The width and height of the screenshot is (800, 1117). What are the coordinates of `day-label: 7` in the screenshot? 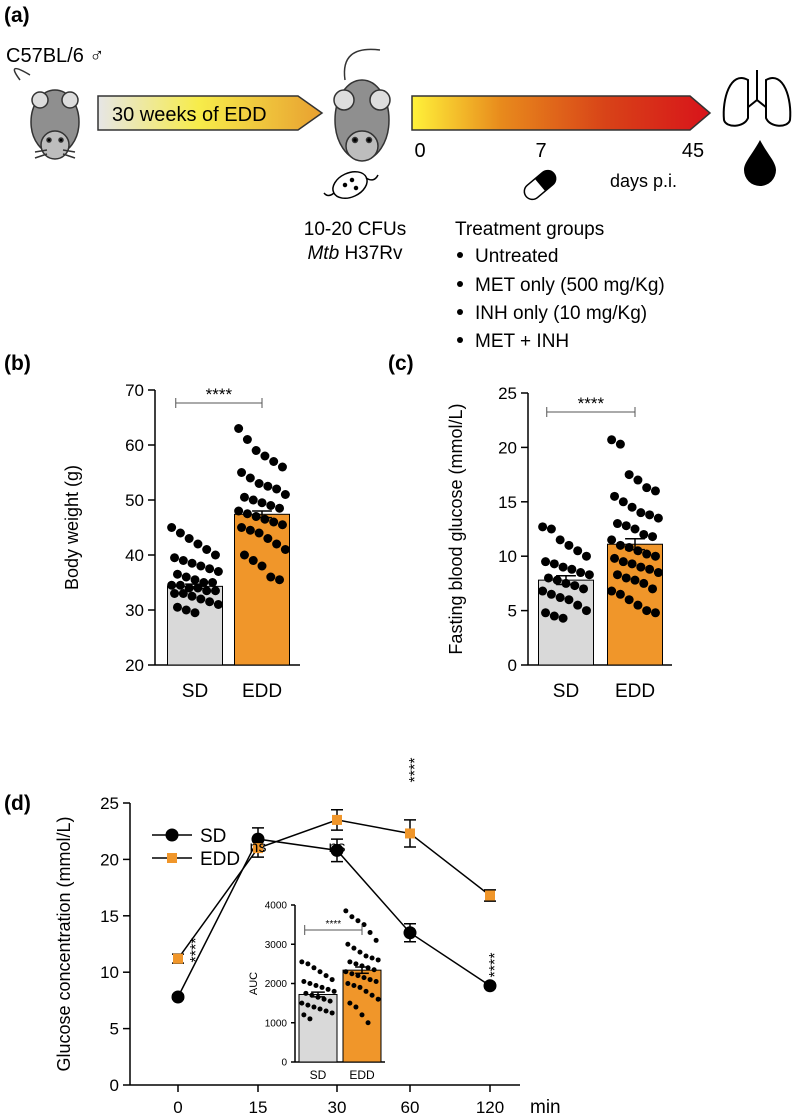 It's located at (540, 151).